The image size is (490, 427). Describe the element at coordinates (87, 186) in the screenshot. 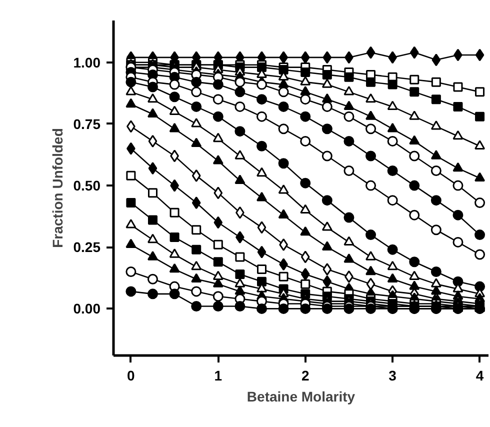

I see `y-tick-label: 0.50` at that location.